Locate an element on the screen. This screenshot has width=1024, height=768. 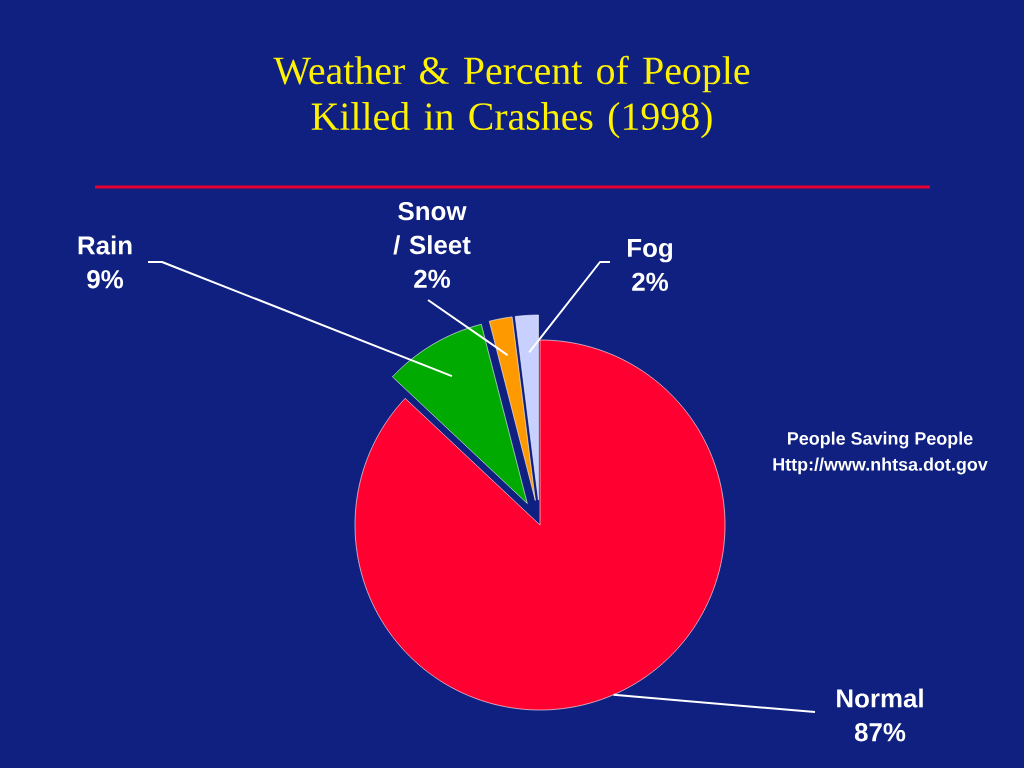
slice-label: Fog is located at coordinates (650, 251).